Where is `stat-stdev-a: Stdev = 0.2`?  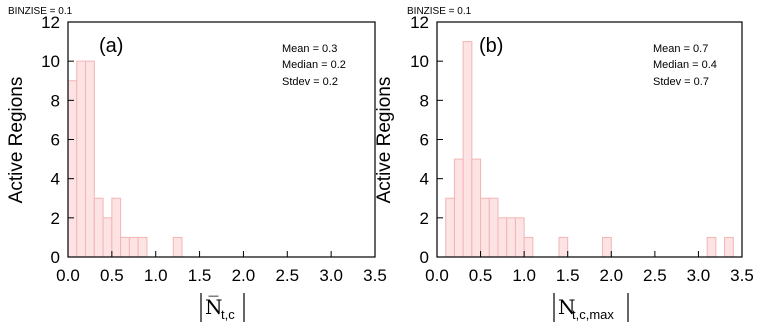
stat-stdev-a: Stdev = 0.2 is located at coordinates (310, 82).